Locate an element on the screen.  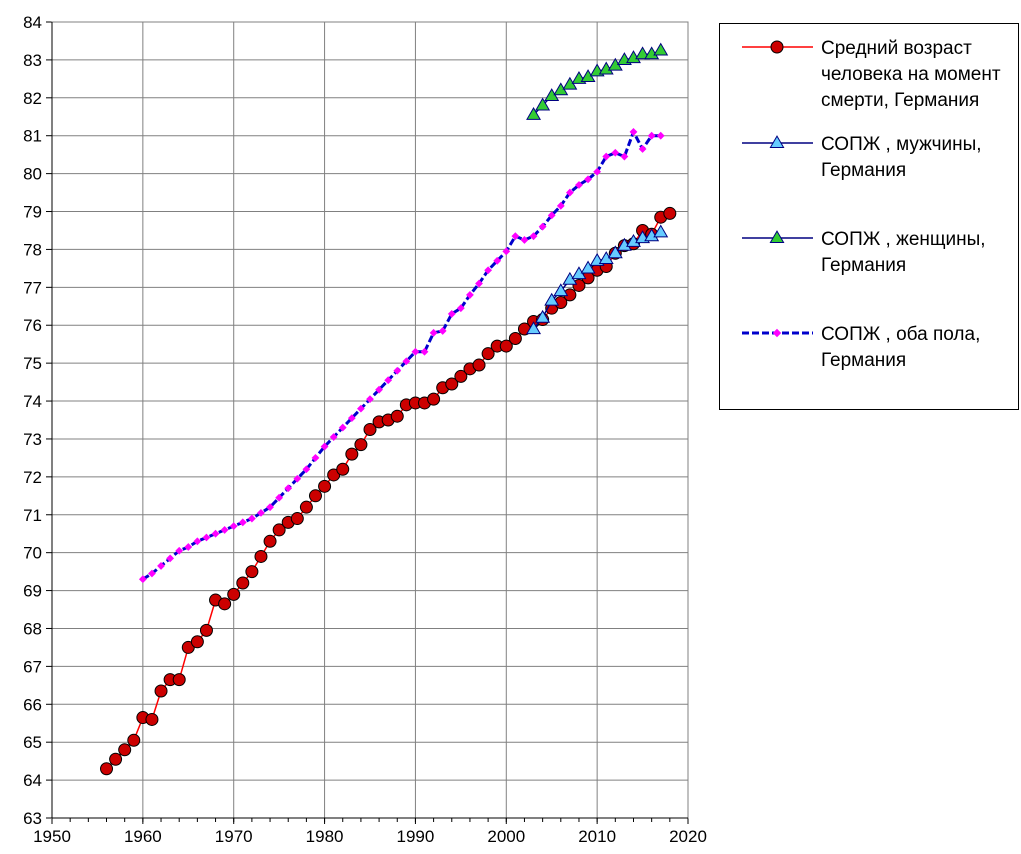
y-tick-label: 83 is located at coordinates (32, 60).